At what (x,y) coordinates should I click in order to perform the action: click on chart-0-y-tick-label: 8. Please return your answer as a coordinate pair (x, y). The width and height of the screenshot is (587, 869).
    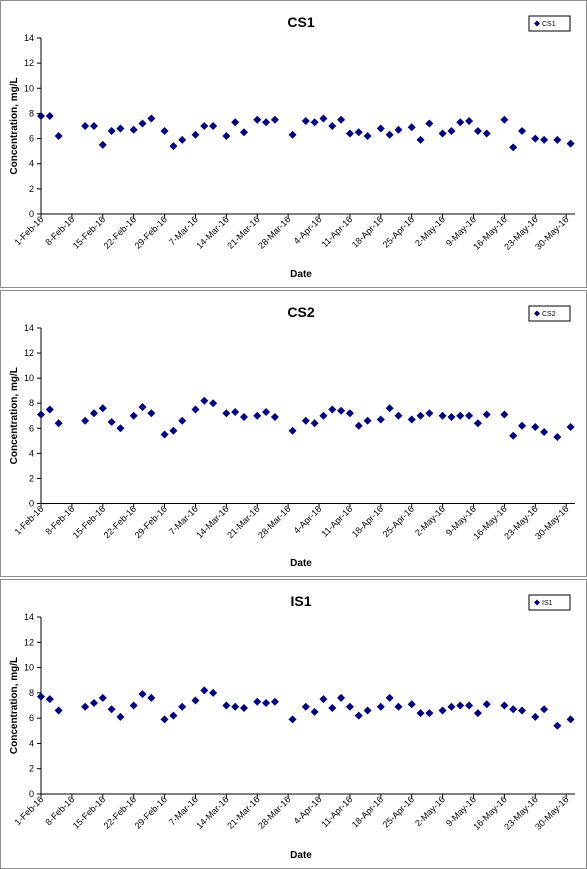
    Looking at the image, I should click on (31, 113).